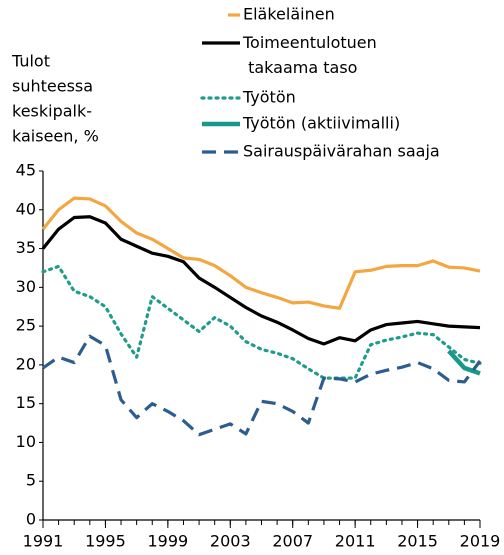 This screenshot has height=555, width=504. I want to click on series-line, so click(464, 362).